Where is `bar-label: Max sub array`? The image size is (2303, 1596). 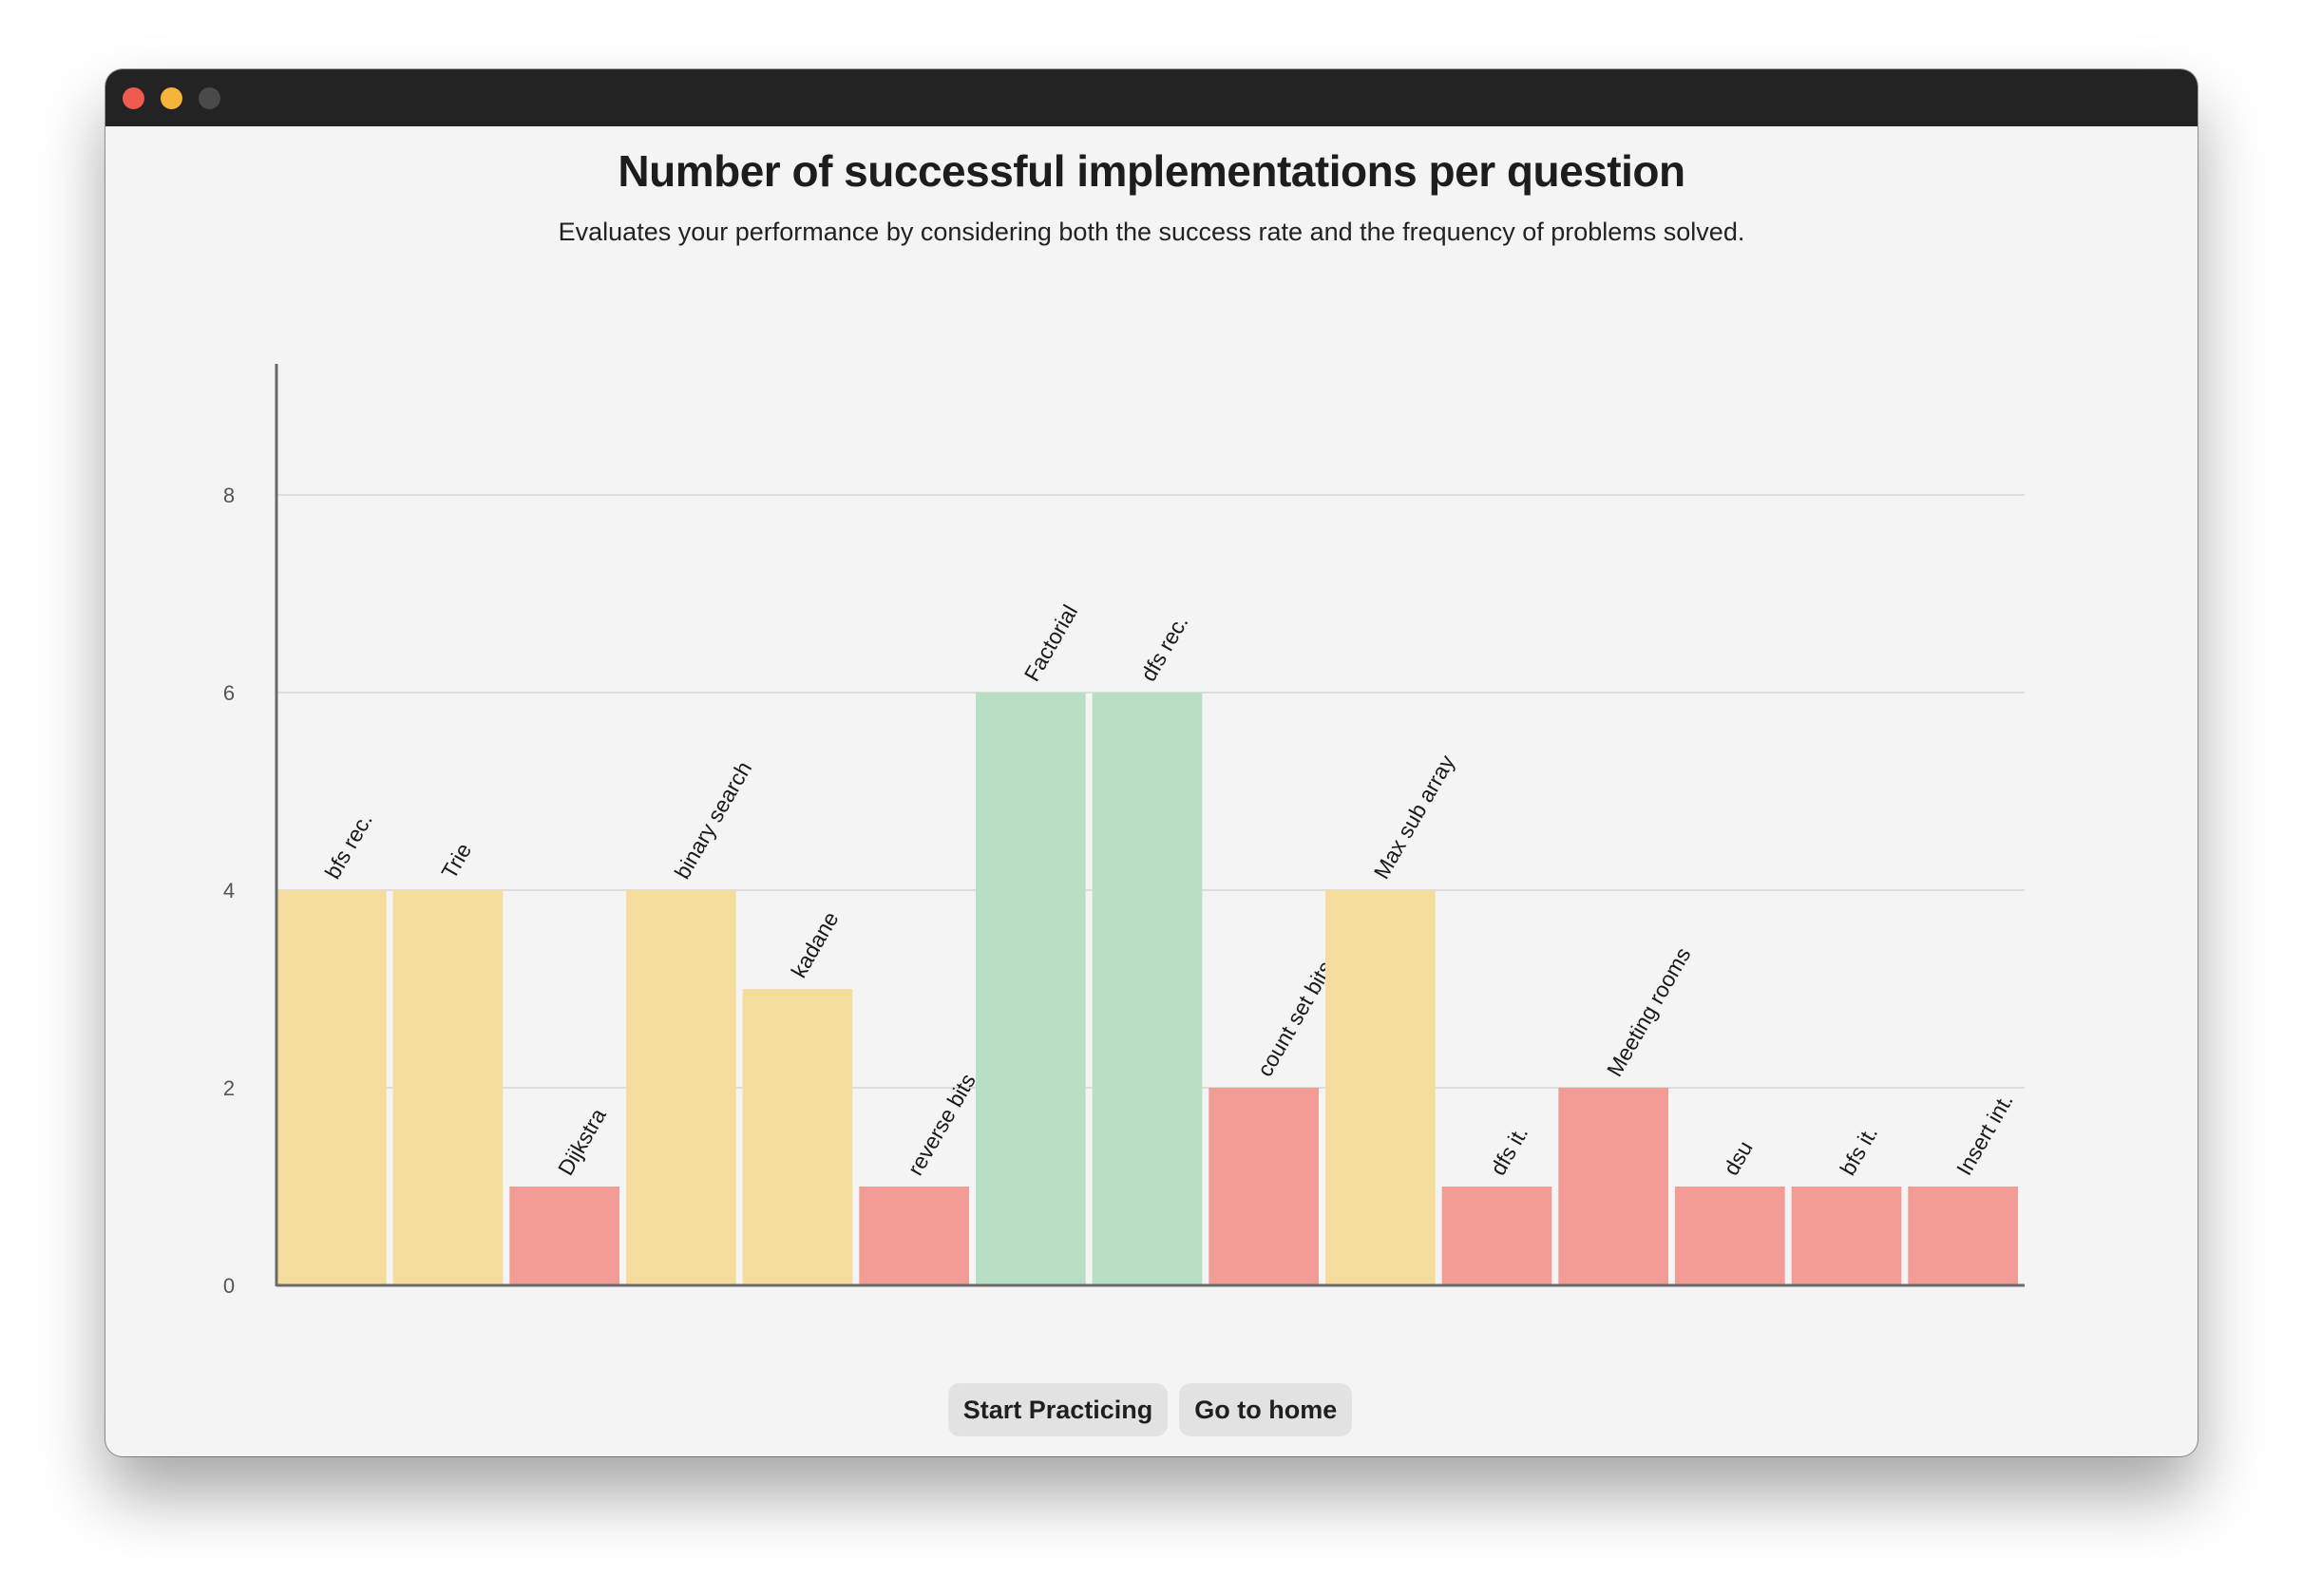 bar-label: Max sub array is located at coordinates (1414, 817).